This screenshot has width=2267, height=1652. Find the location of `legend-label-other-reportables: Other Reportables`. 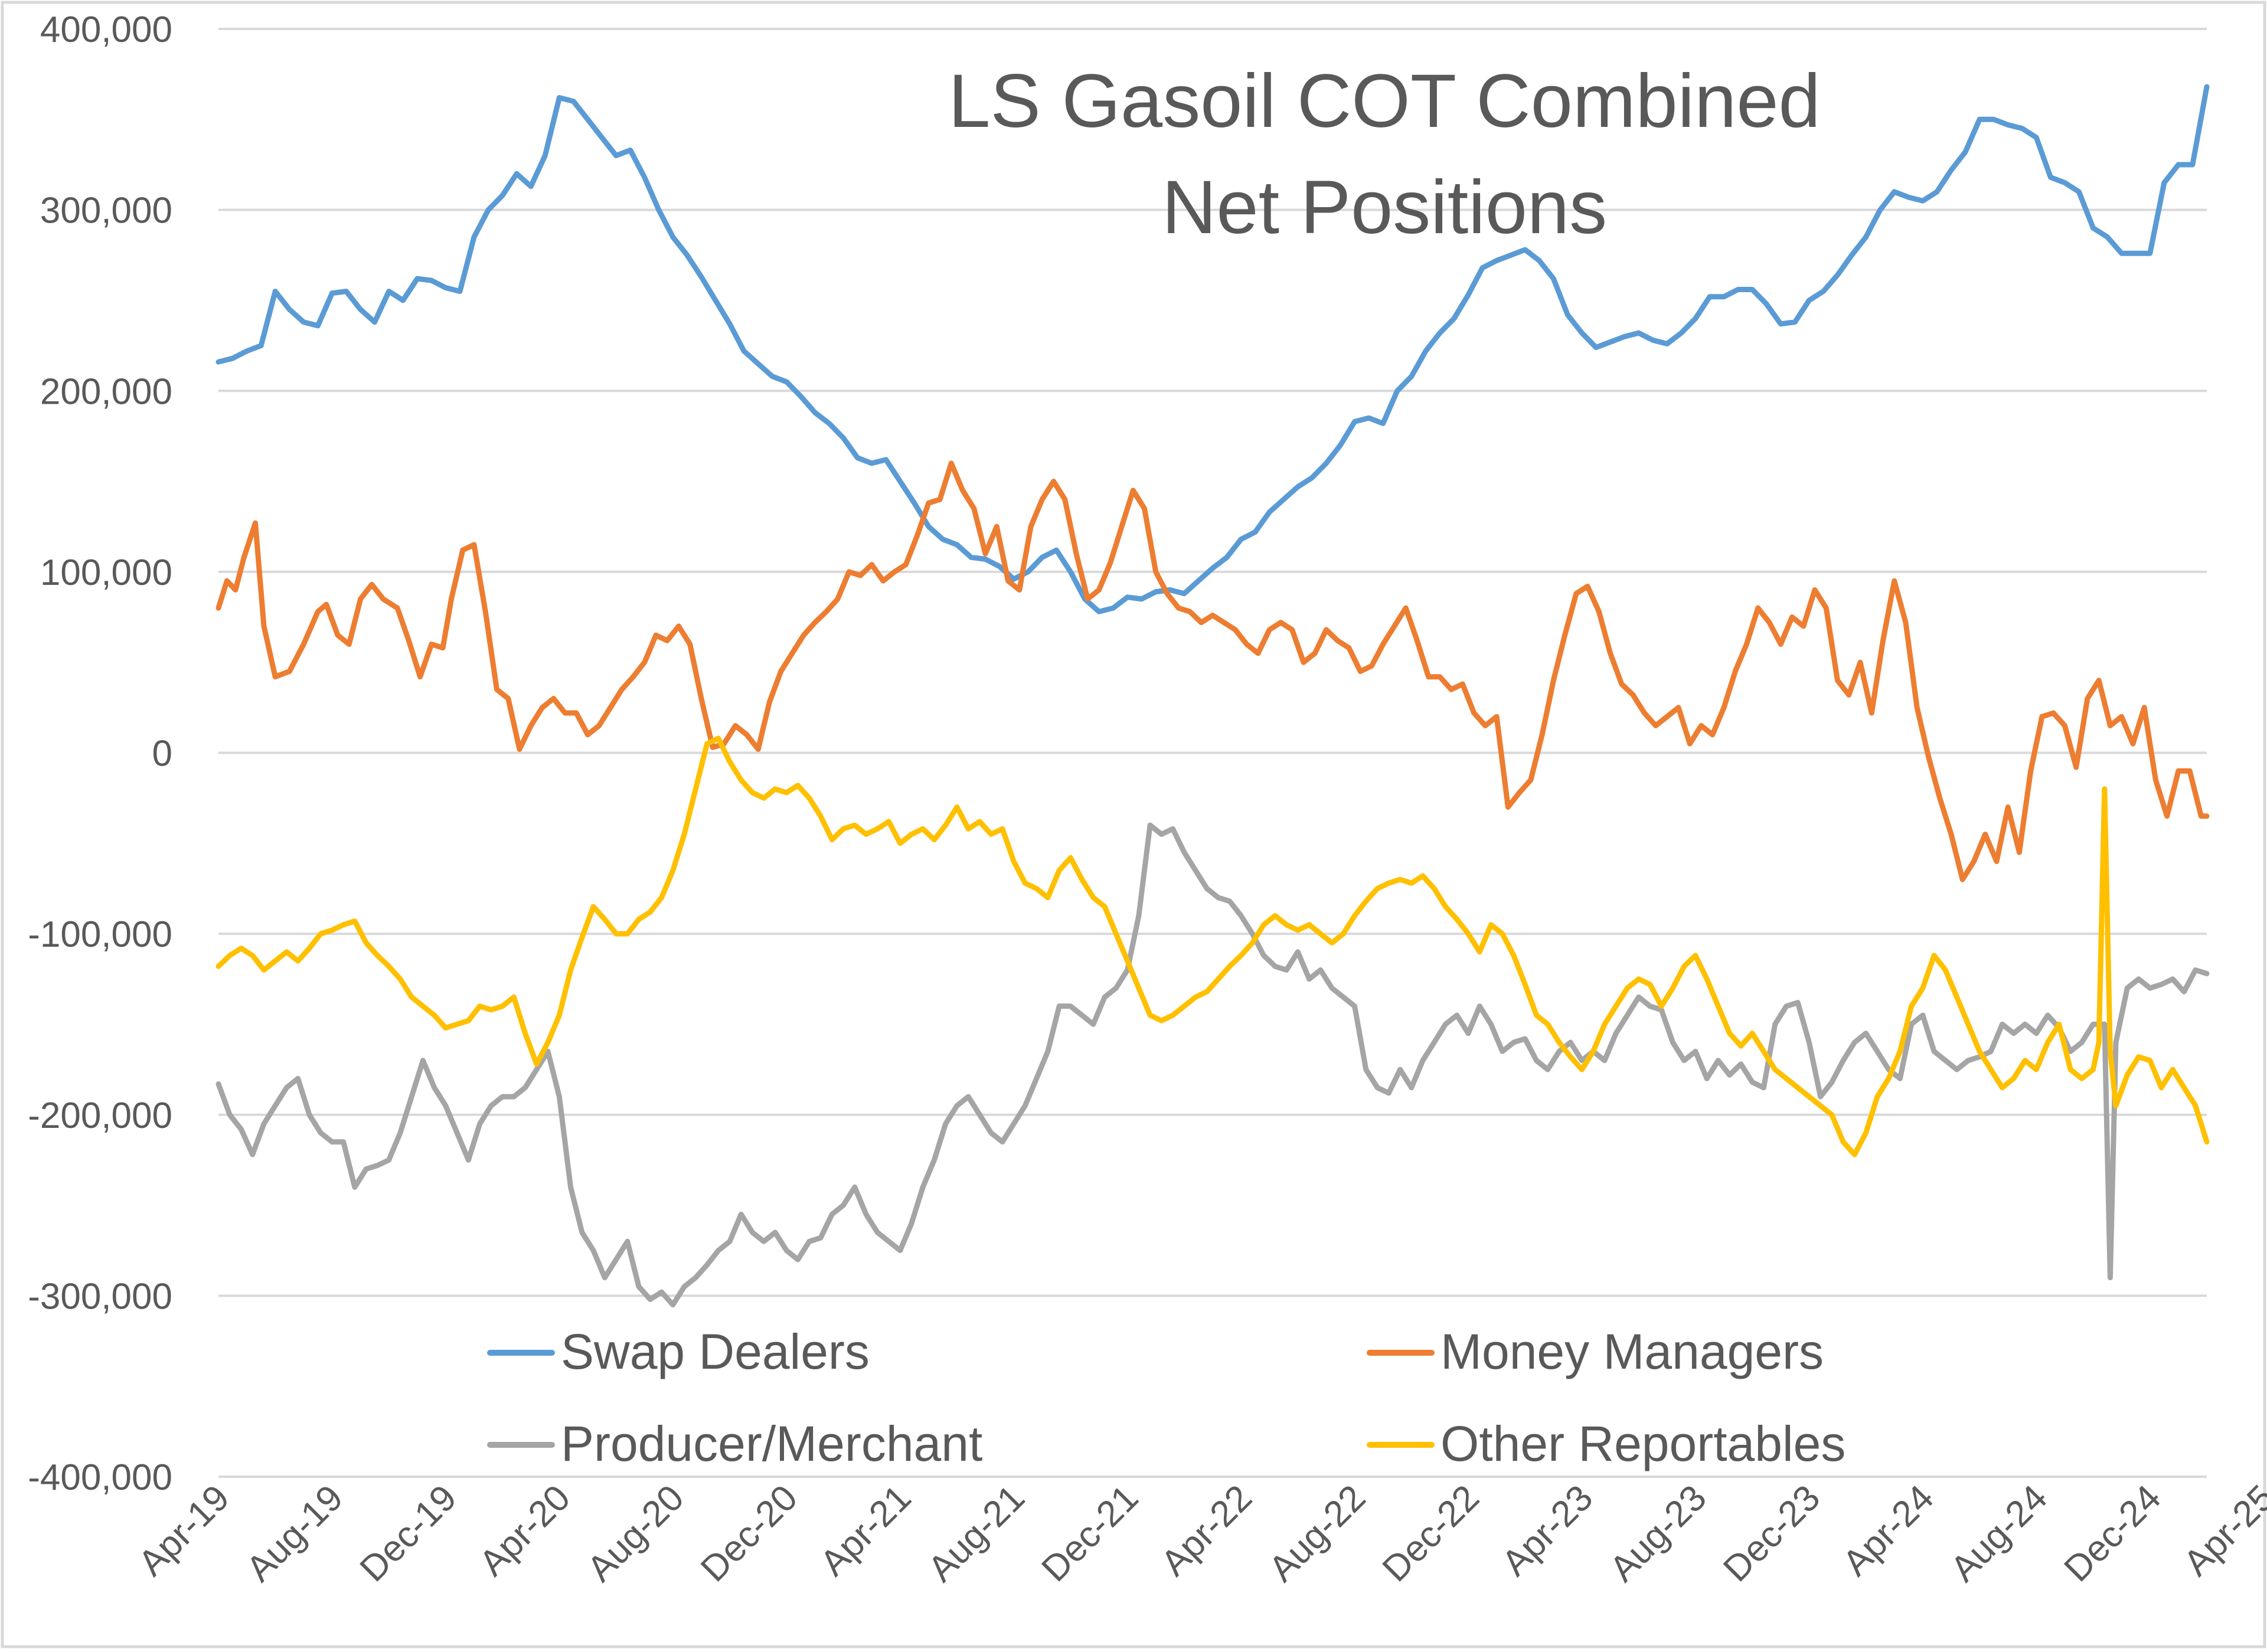

legend-label-other-reportables: Other Reportables is located at coordinates (1642, 1443).